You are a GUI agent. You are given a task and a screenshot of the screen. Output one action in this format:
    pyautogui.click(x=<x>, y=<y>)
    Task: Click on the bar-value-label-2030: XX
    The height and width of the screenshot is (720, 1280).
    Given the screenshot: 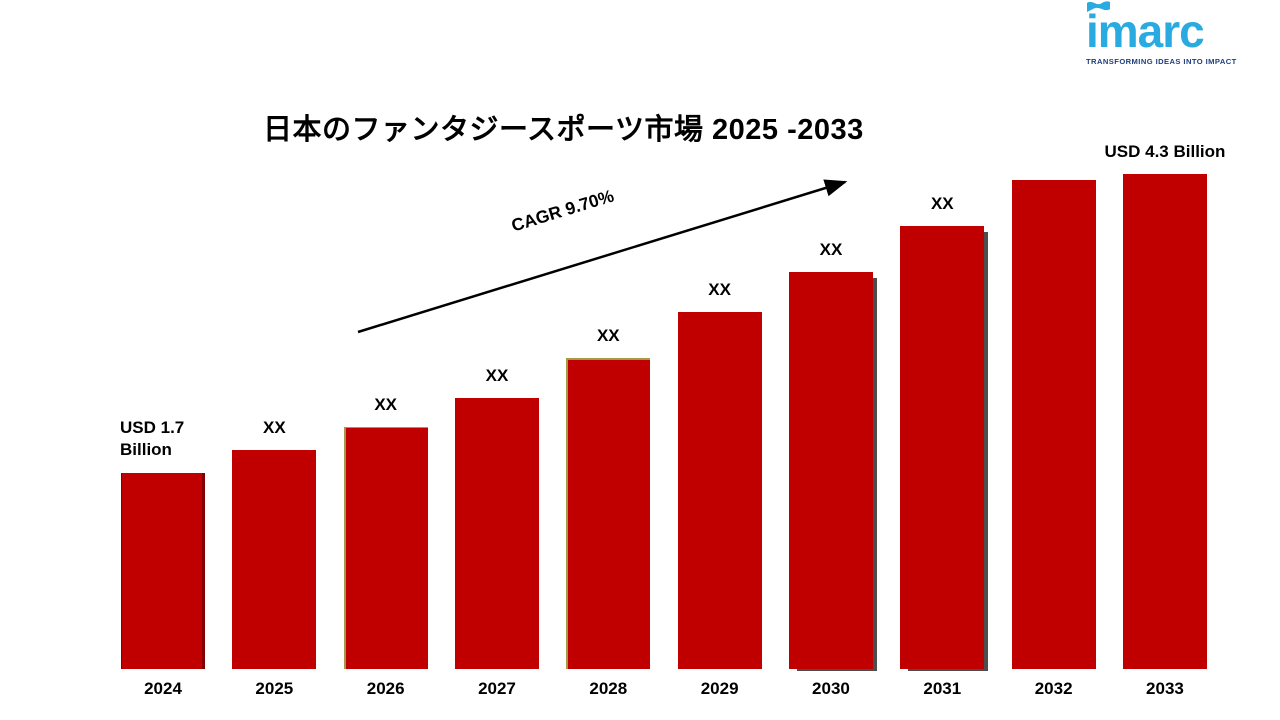 What is the action you would take?
    pyautogui.click(x=831, y=249)
    